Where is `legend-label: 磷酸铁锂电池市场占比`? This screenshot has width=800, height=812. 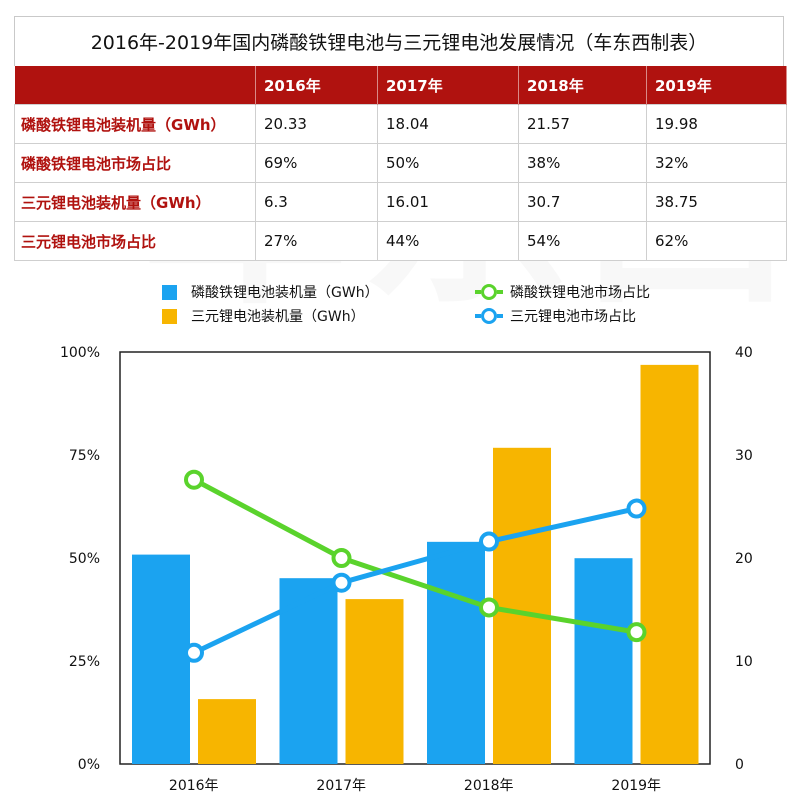
legend-label: 磷酸铁锂电池市场占比 is located at coordinates (580, 293).